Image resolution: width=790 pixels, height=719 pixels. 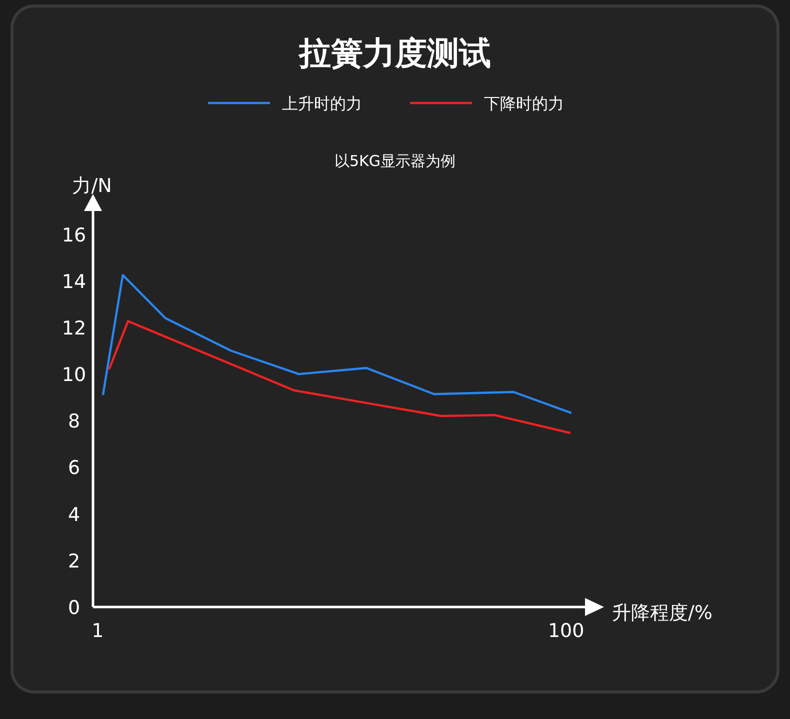 What do you see at coordinates (322, 103) in the screenshot?
I see `legend-label: 上升时的力` at bounding box center [322, 103].